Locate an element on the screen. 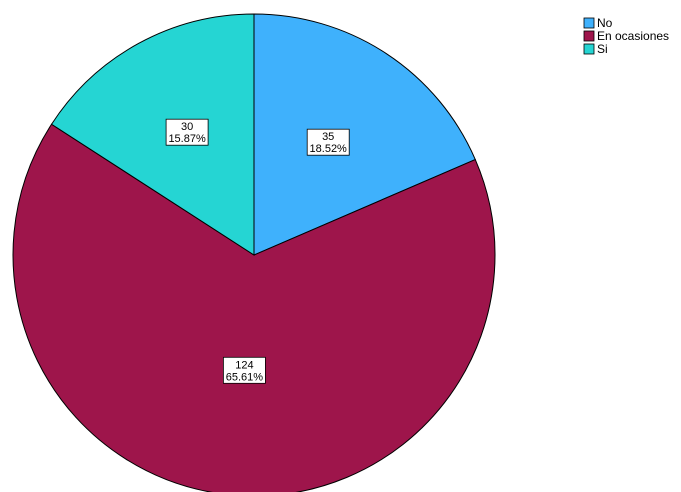 Image resolution: width=681 pixels, height=492 pixels. slice-percent-label: 18.52% is located at coordinates (329, 149).